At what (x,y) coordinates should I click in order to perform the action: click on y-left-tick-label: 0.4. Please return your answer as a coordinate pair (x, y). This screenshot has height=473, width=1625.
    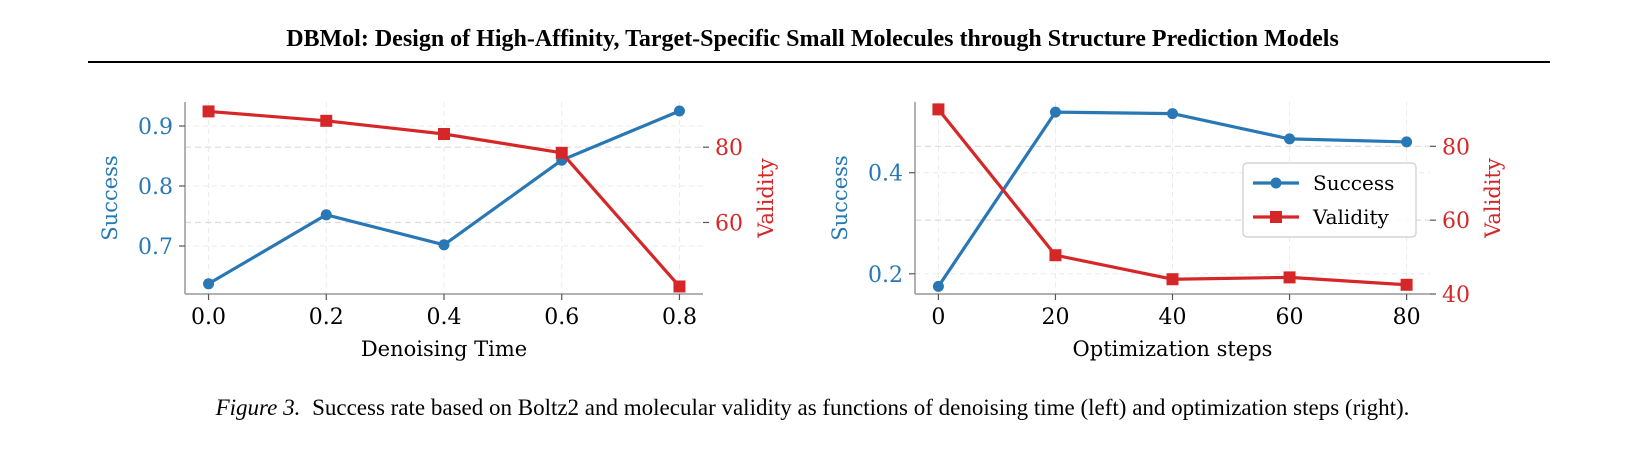
    Looking at the image, I should click on (885, 174).